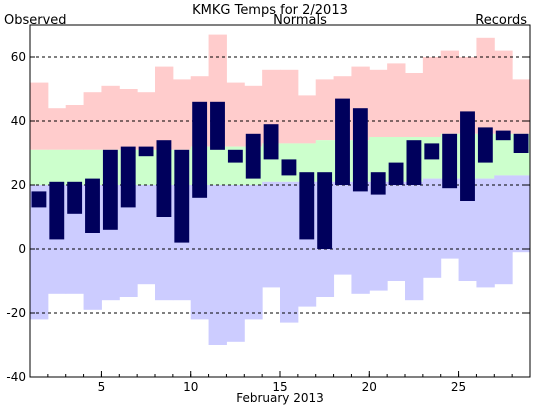 The width and height of the screenshot is (540, 406). Describe the element at coordinates (369, 387) in the screenshot. I see `x-tick-label: 20` at that location.